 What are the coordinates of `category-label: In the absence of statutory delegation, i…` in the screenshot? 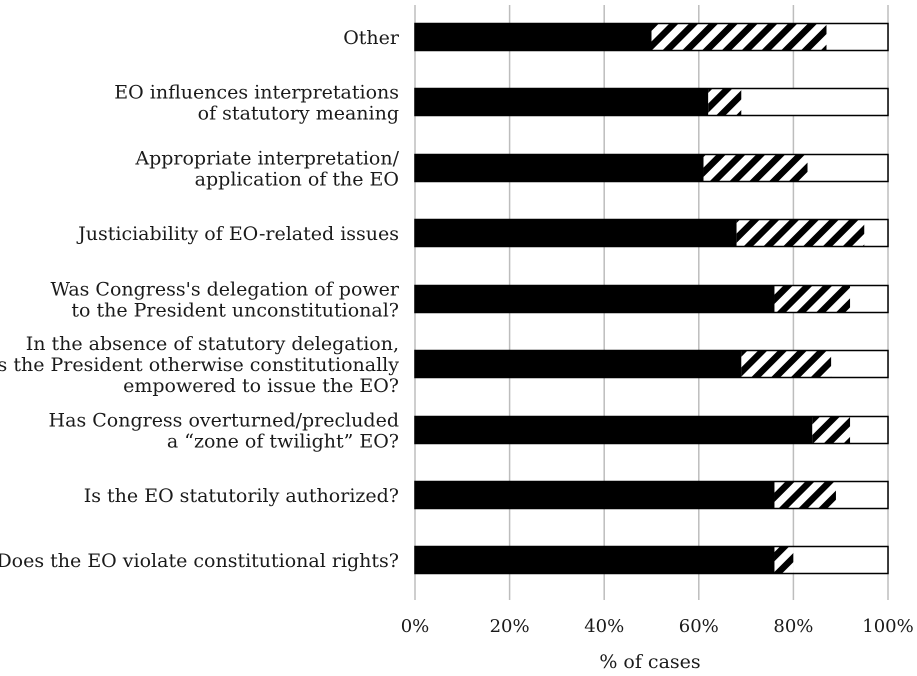 It's located at (199, 365).